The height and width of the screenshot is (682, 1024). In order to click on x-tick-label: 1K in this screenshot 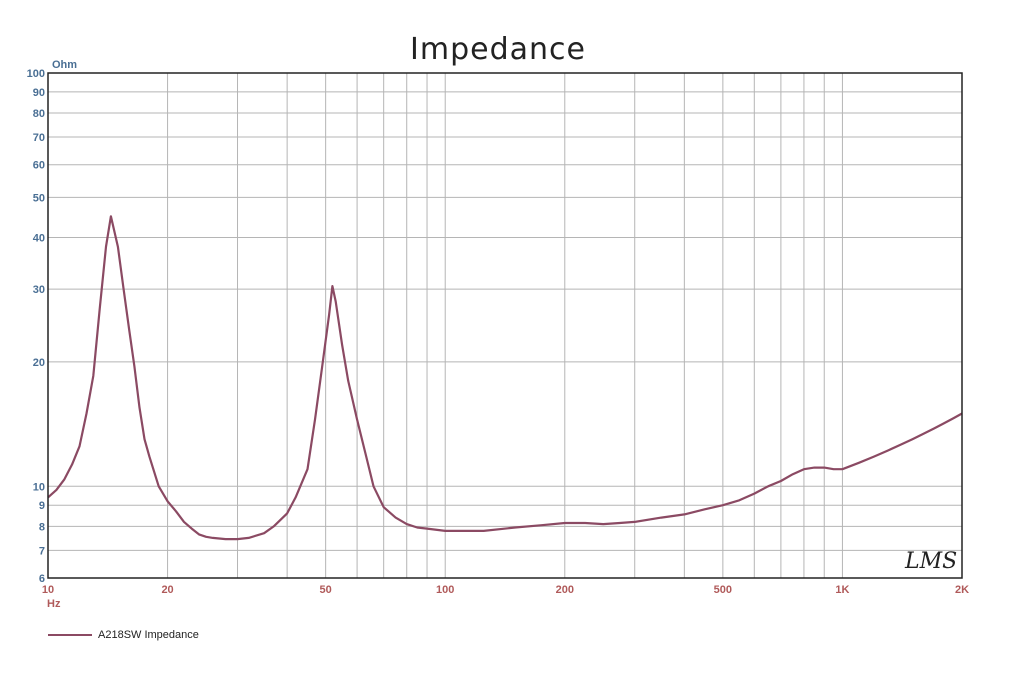, I will do `click(842, 590)`.